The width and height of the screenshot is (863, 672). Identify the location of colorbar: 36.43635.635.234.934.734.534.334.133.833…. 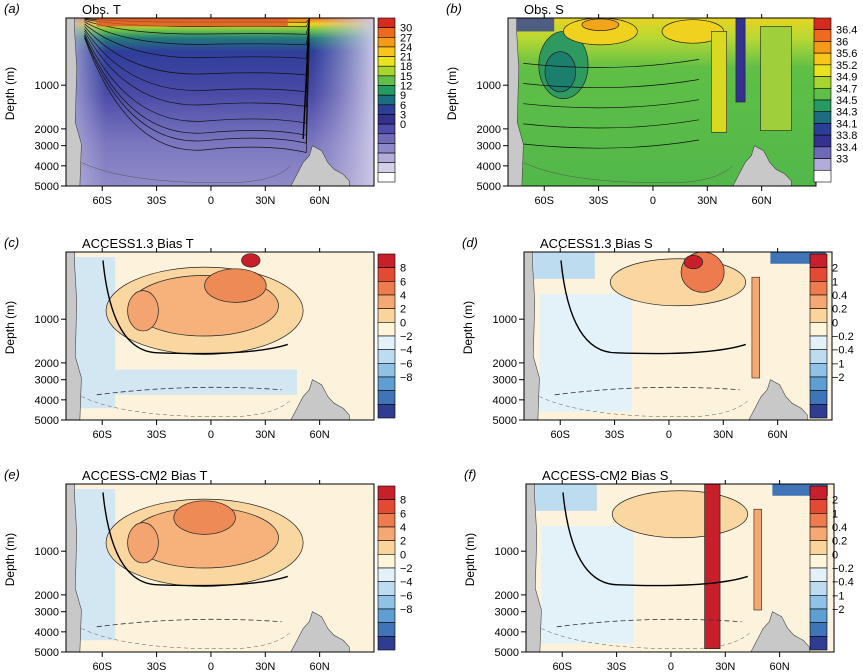
(835, 100).